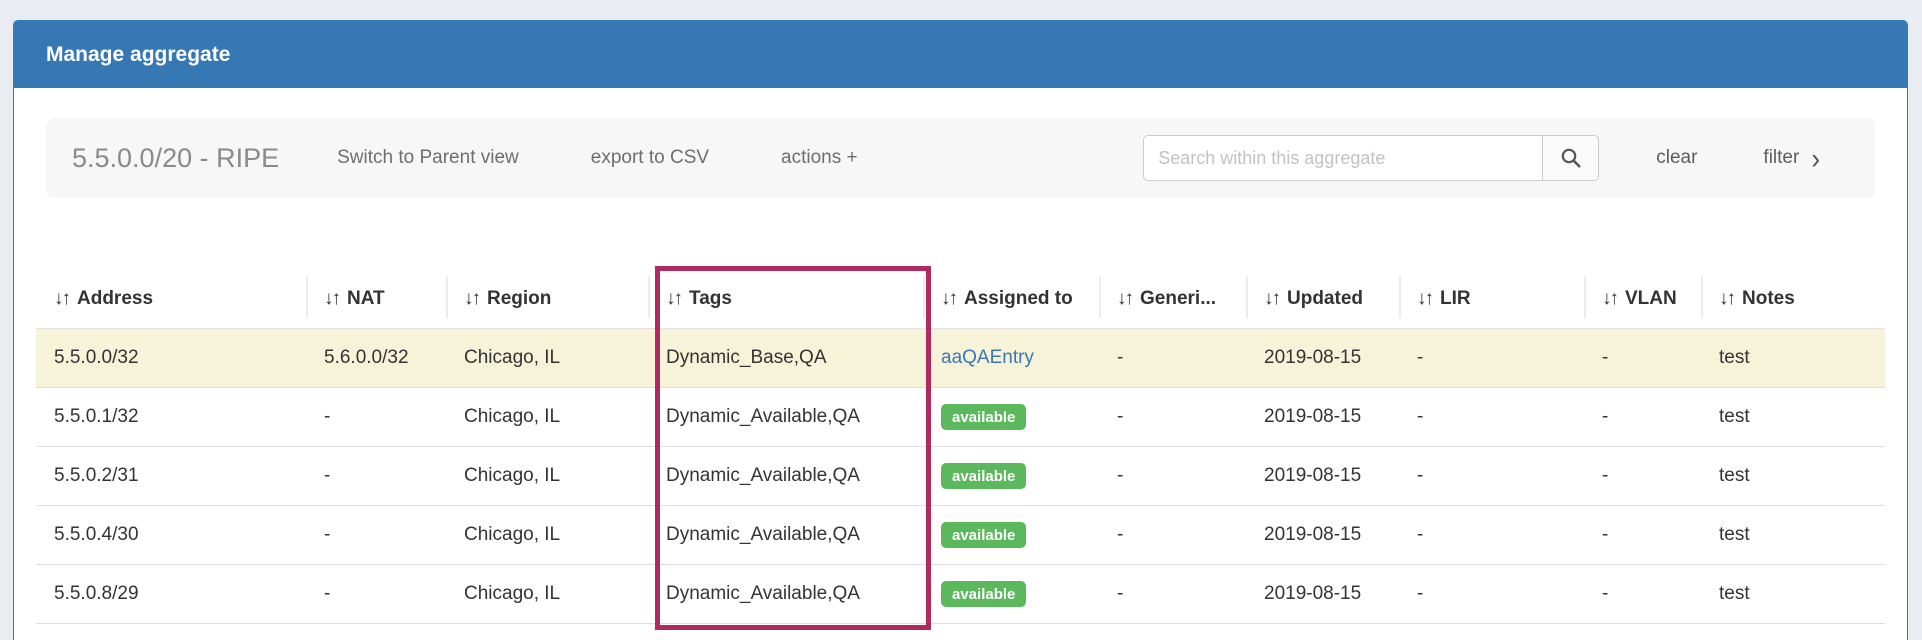  Describe the element at coordinates (171, 476) in the screenshot. I see `cell-address: 5.5.0.2/31` at that location.